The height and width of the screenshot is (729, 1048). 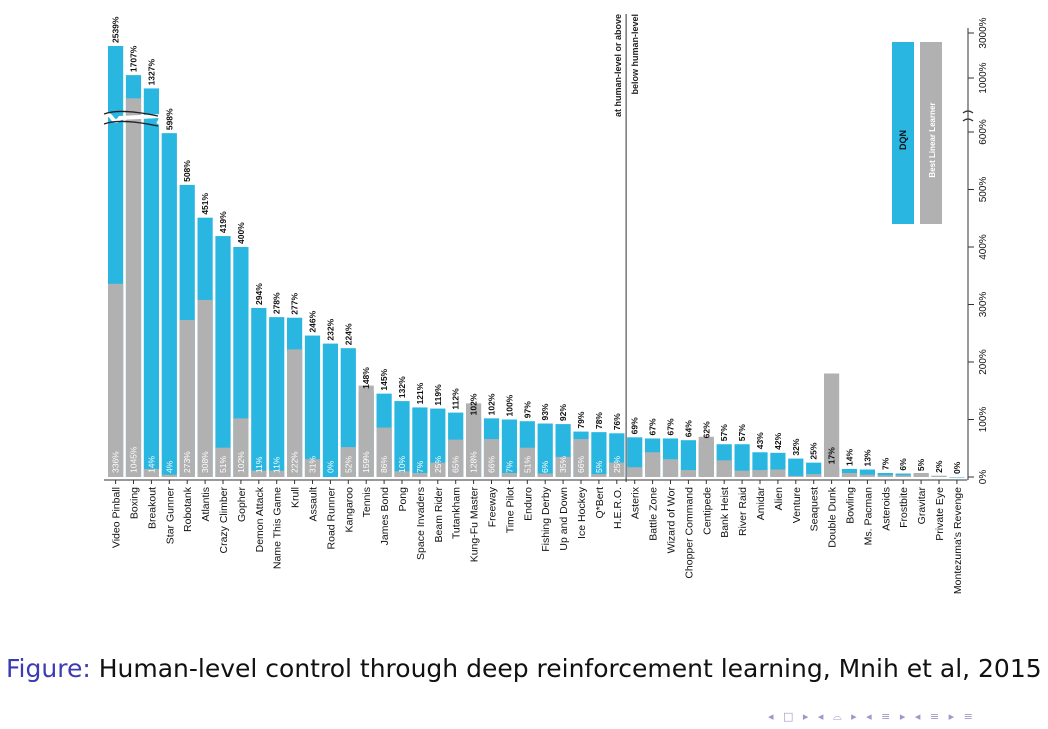 What do you see at coordinates (527, 409) in the screenshot?
I see `dqn-value-label-23: 97%` at bounding box center [527, 409].